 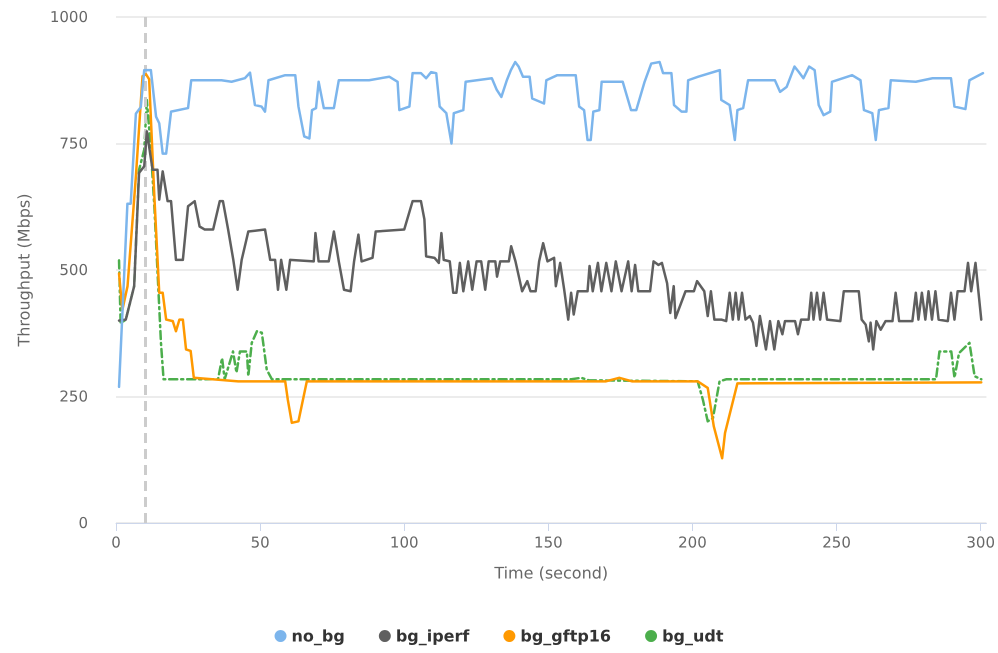 What do you see at coordinates (566, 636) in the screenshot?
I see `legend-label: bg_gftp16` at bounding box center [566, 636].